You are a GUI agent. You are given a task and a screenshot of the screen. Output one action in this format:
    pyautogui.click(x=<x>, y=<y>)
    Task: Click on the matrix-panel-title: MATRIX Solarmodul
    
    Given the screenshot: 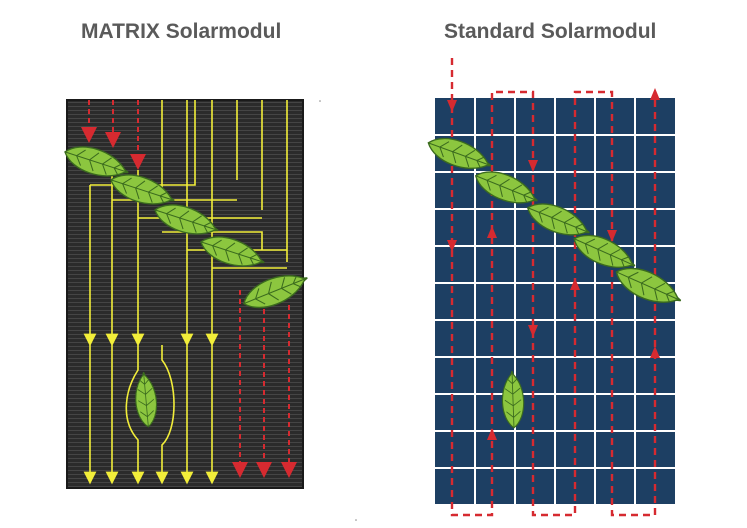 What is the action you would take?
    pyautogui.click(x=181, y=31)
    